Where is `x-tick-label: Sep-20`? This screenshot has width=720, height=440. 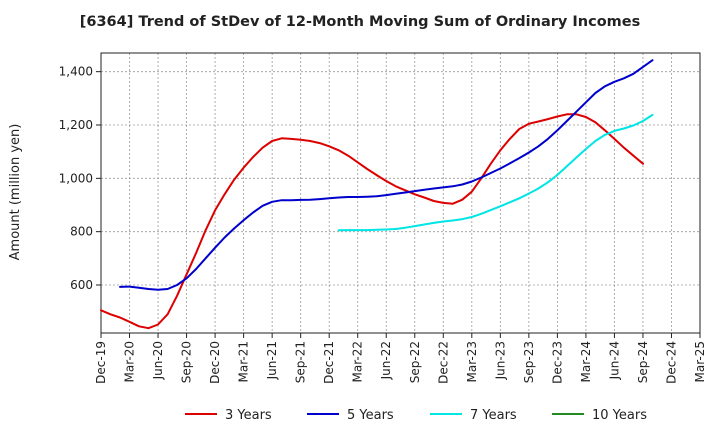 x-tick-label: Sep-20 is located at coordinates (187, 362).